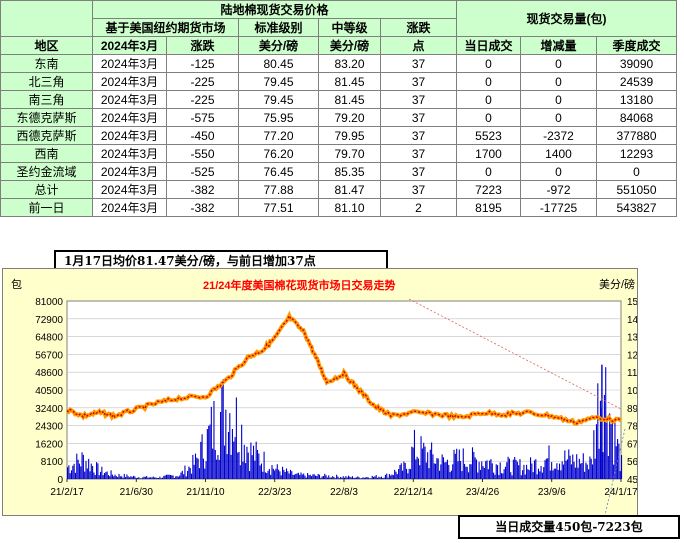  Describe the element at coordinates (46, 135) in the screenshot. I see `cell-region: 西德克萨斯` at that location.